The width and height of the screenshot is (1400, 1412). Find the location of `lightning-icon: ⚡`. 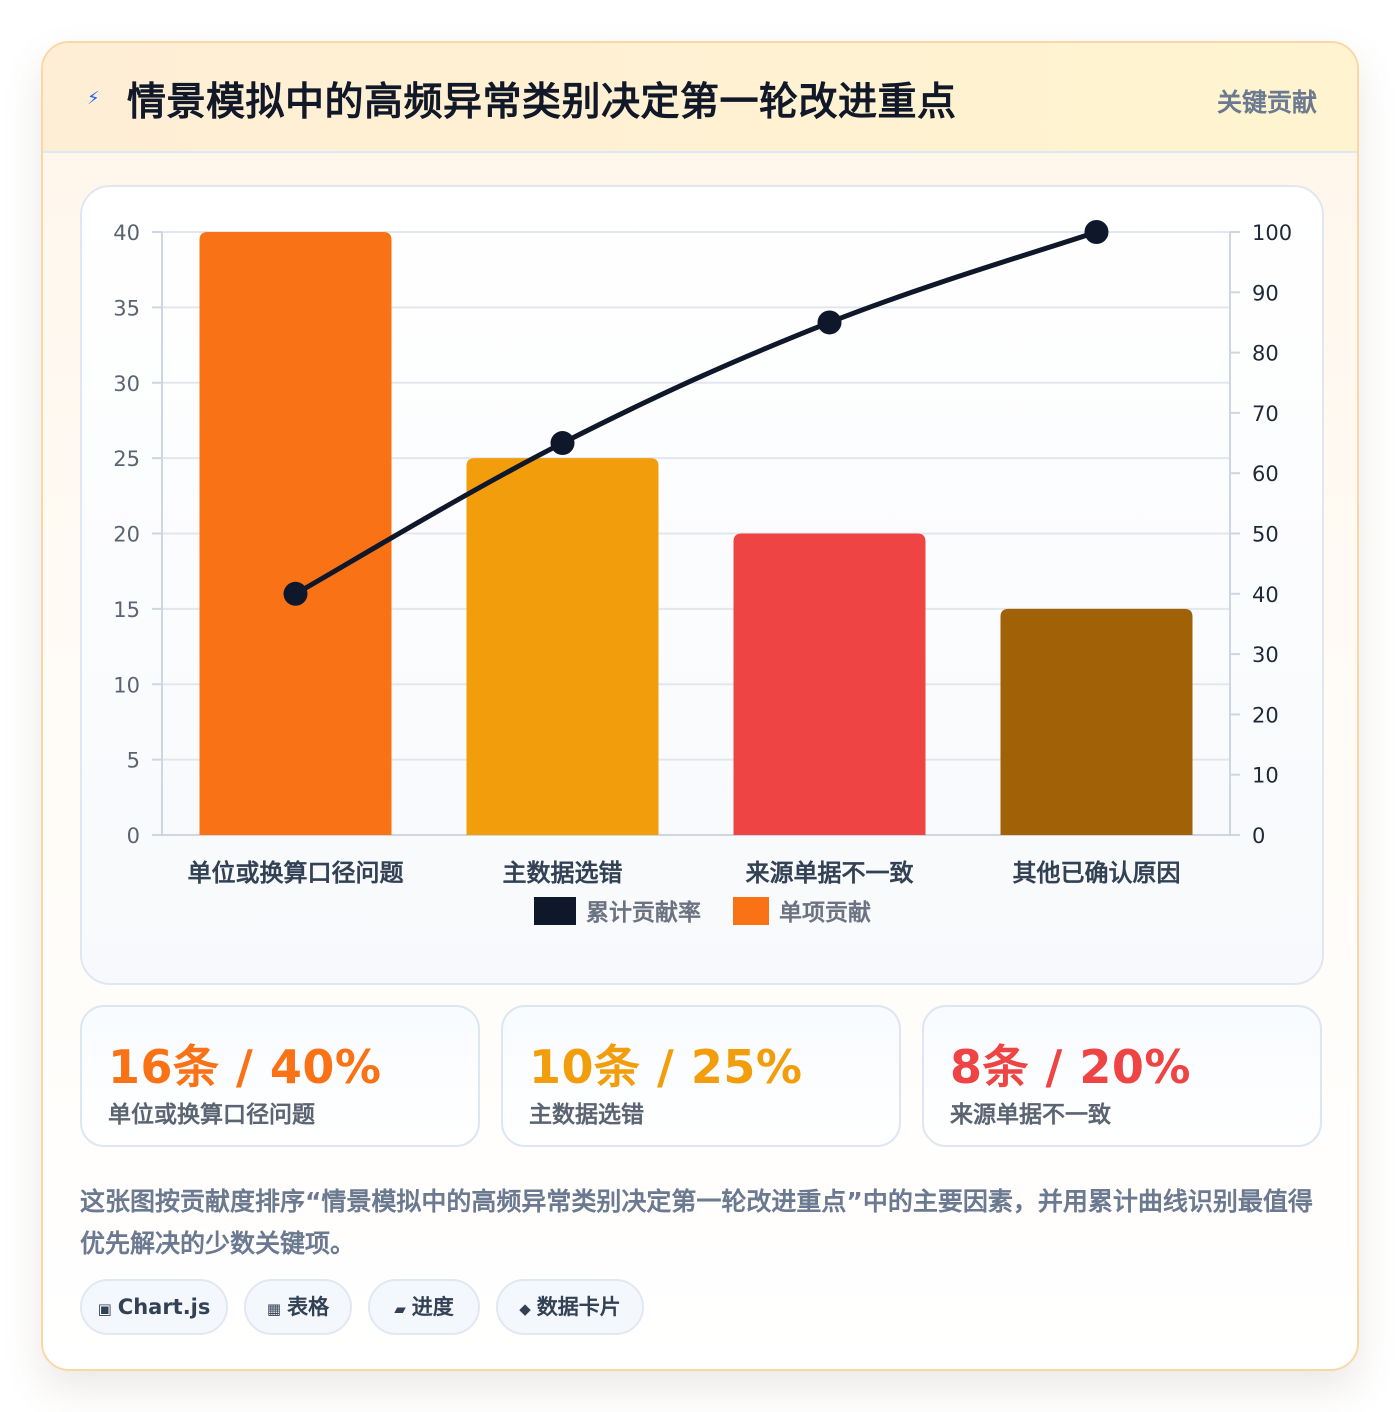

lightning-icon: ⚡ is located at coordinates (93, 98).